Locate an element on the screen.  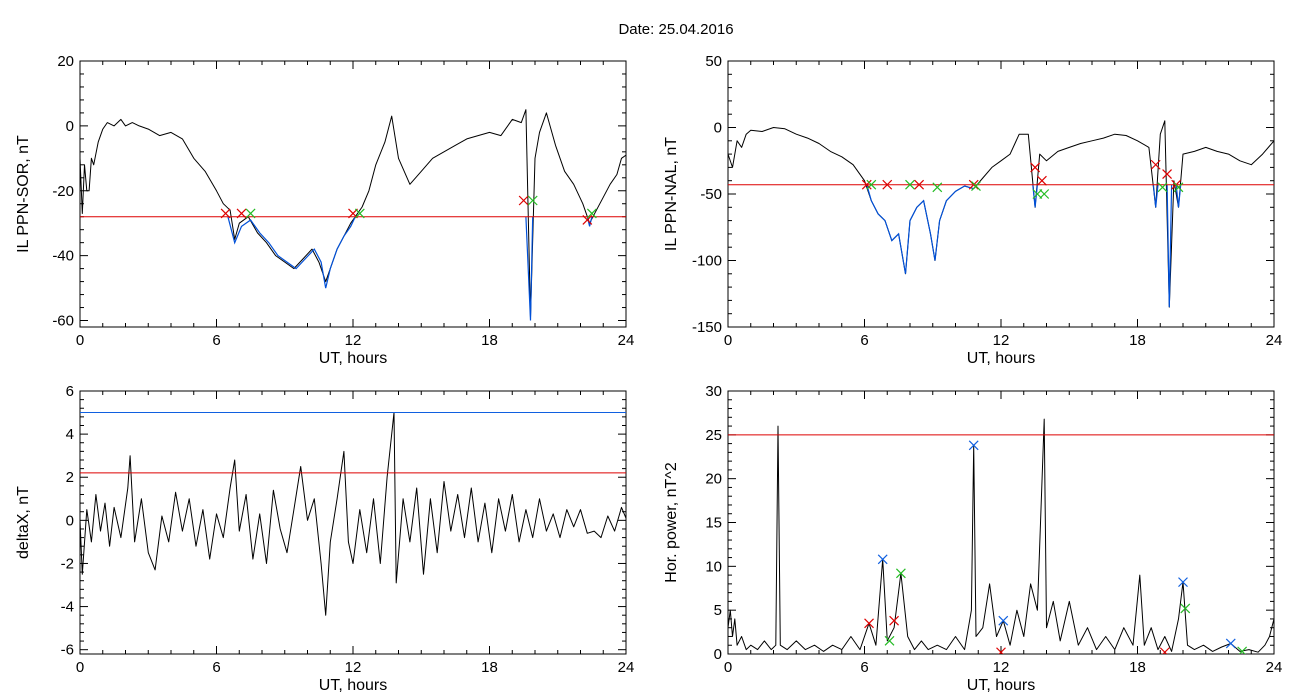
y-tick-label: 4 is located at coordinates (70, 434).